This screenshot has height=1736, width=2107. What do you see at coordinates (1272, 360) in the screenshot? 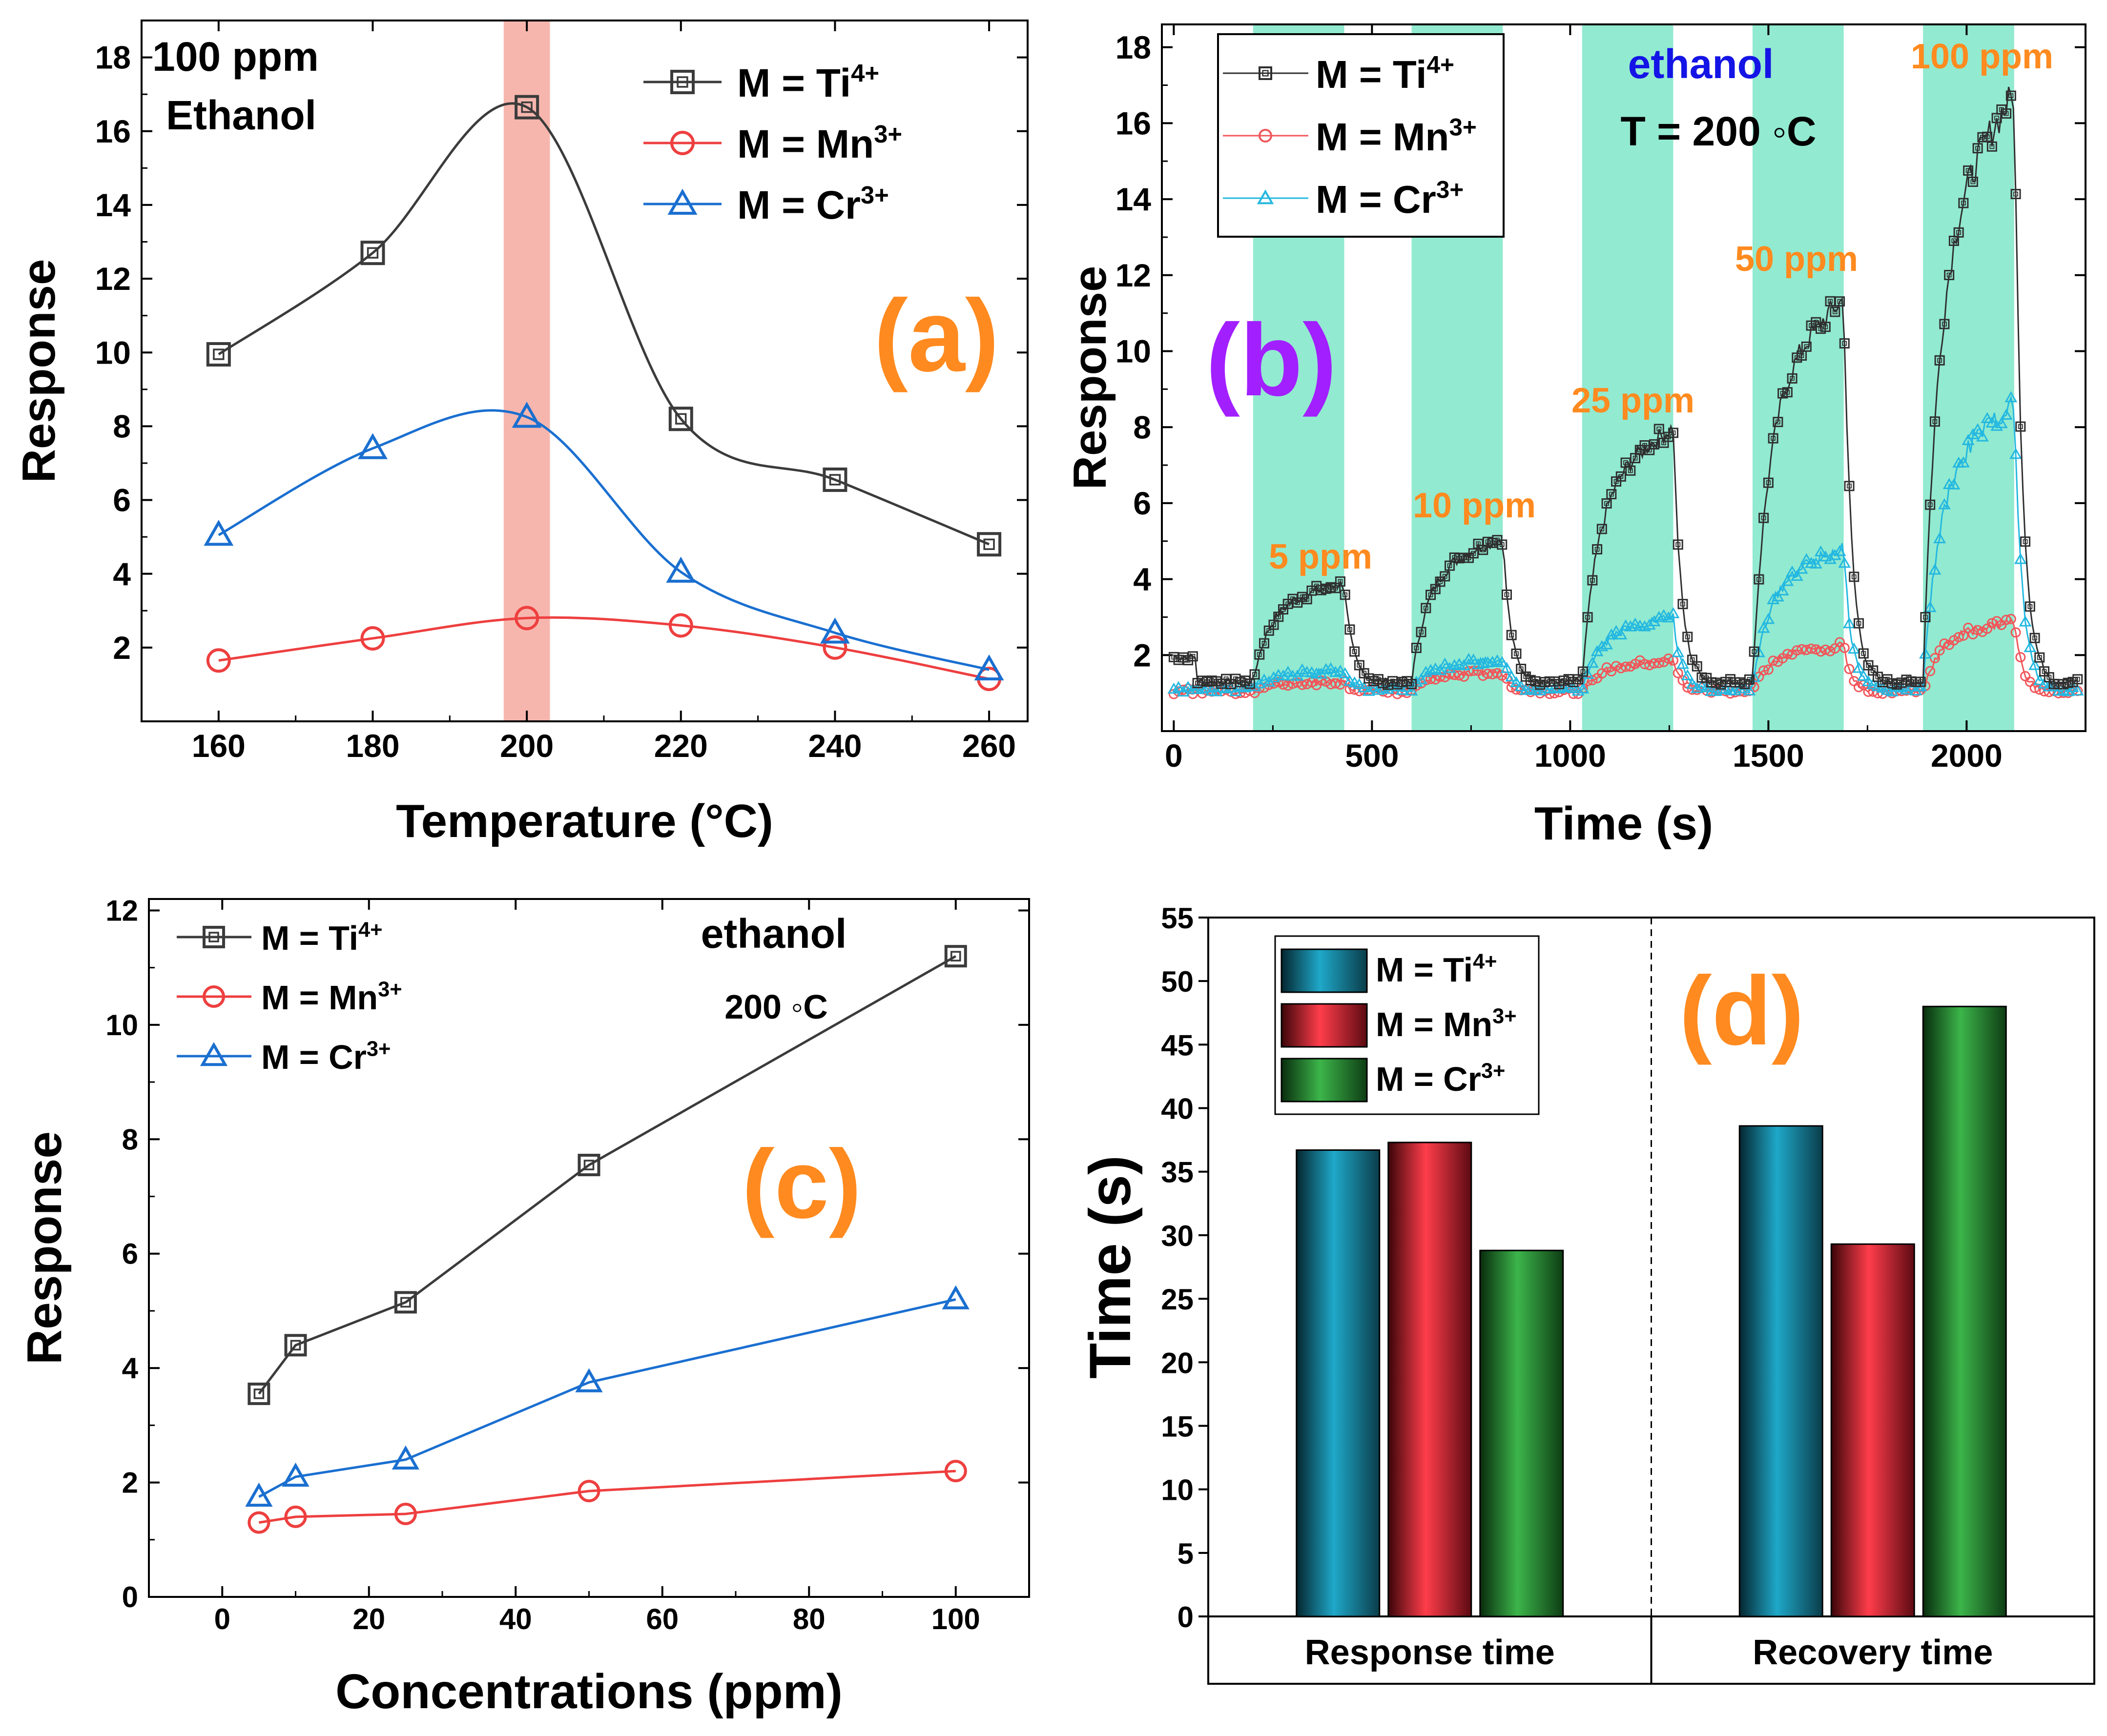
I see `panel-label: (b)` at bounding box center [1272, 360].